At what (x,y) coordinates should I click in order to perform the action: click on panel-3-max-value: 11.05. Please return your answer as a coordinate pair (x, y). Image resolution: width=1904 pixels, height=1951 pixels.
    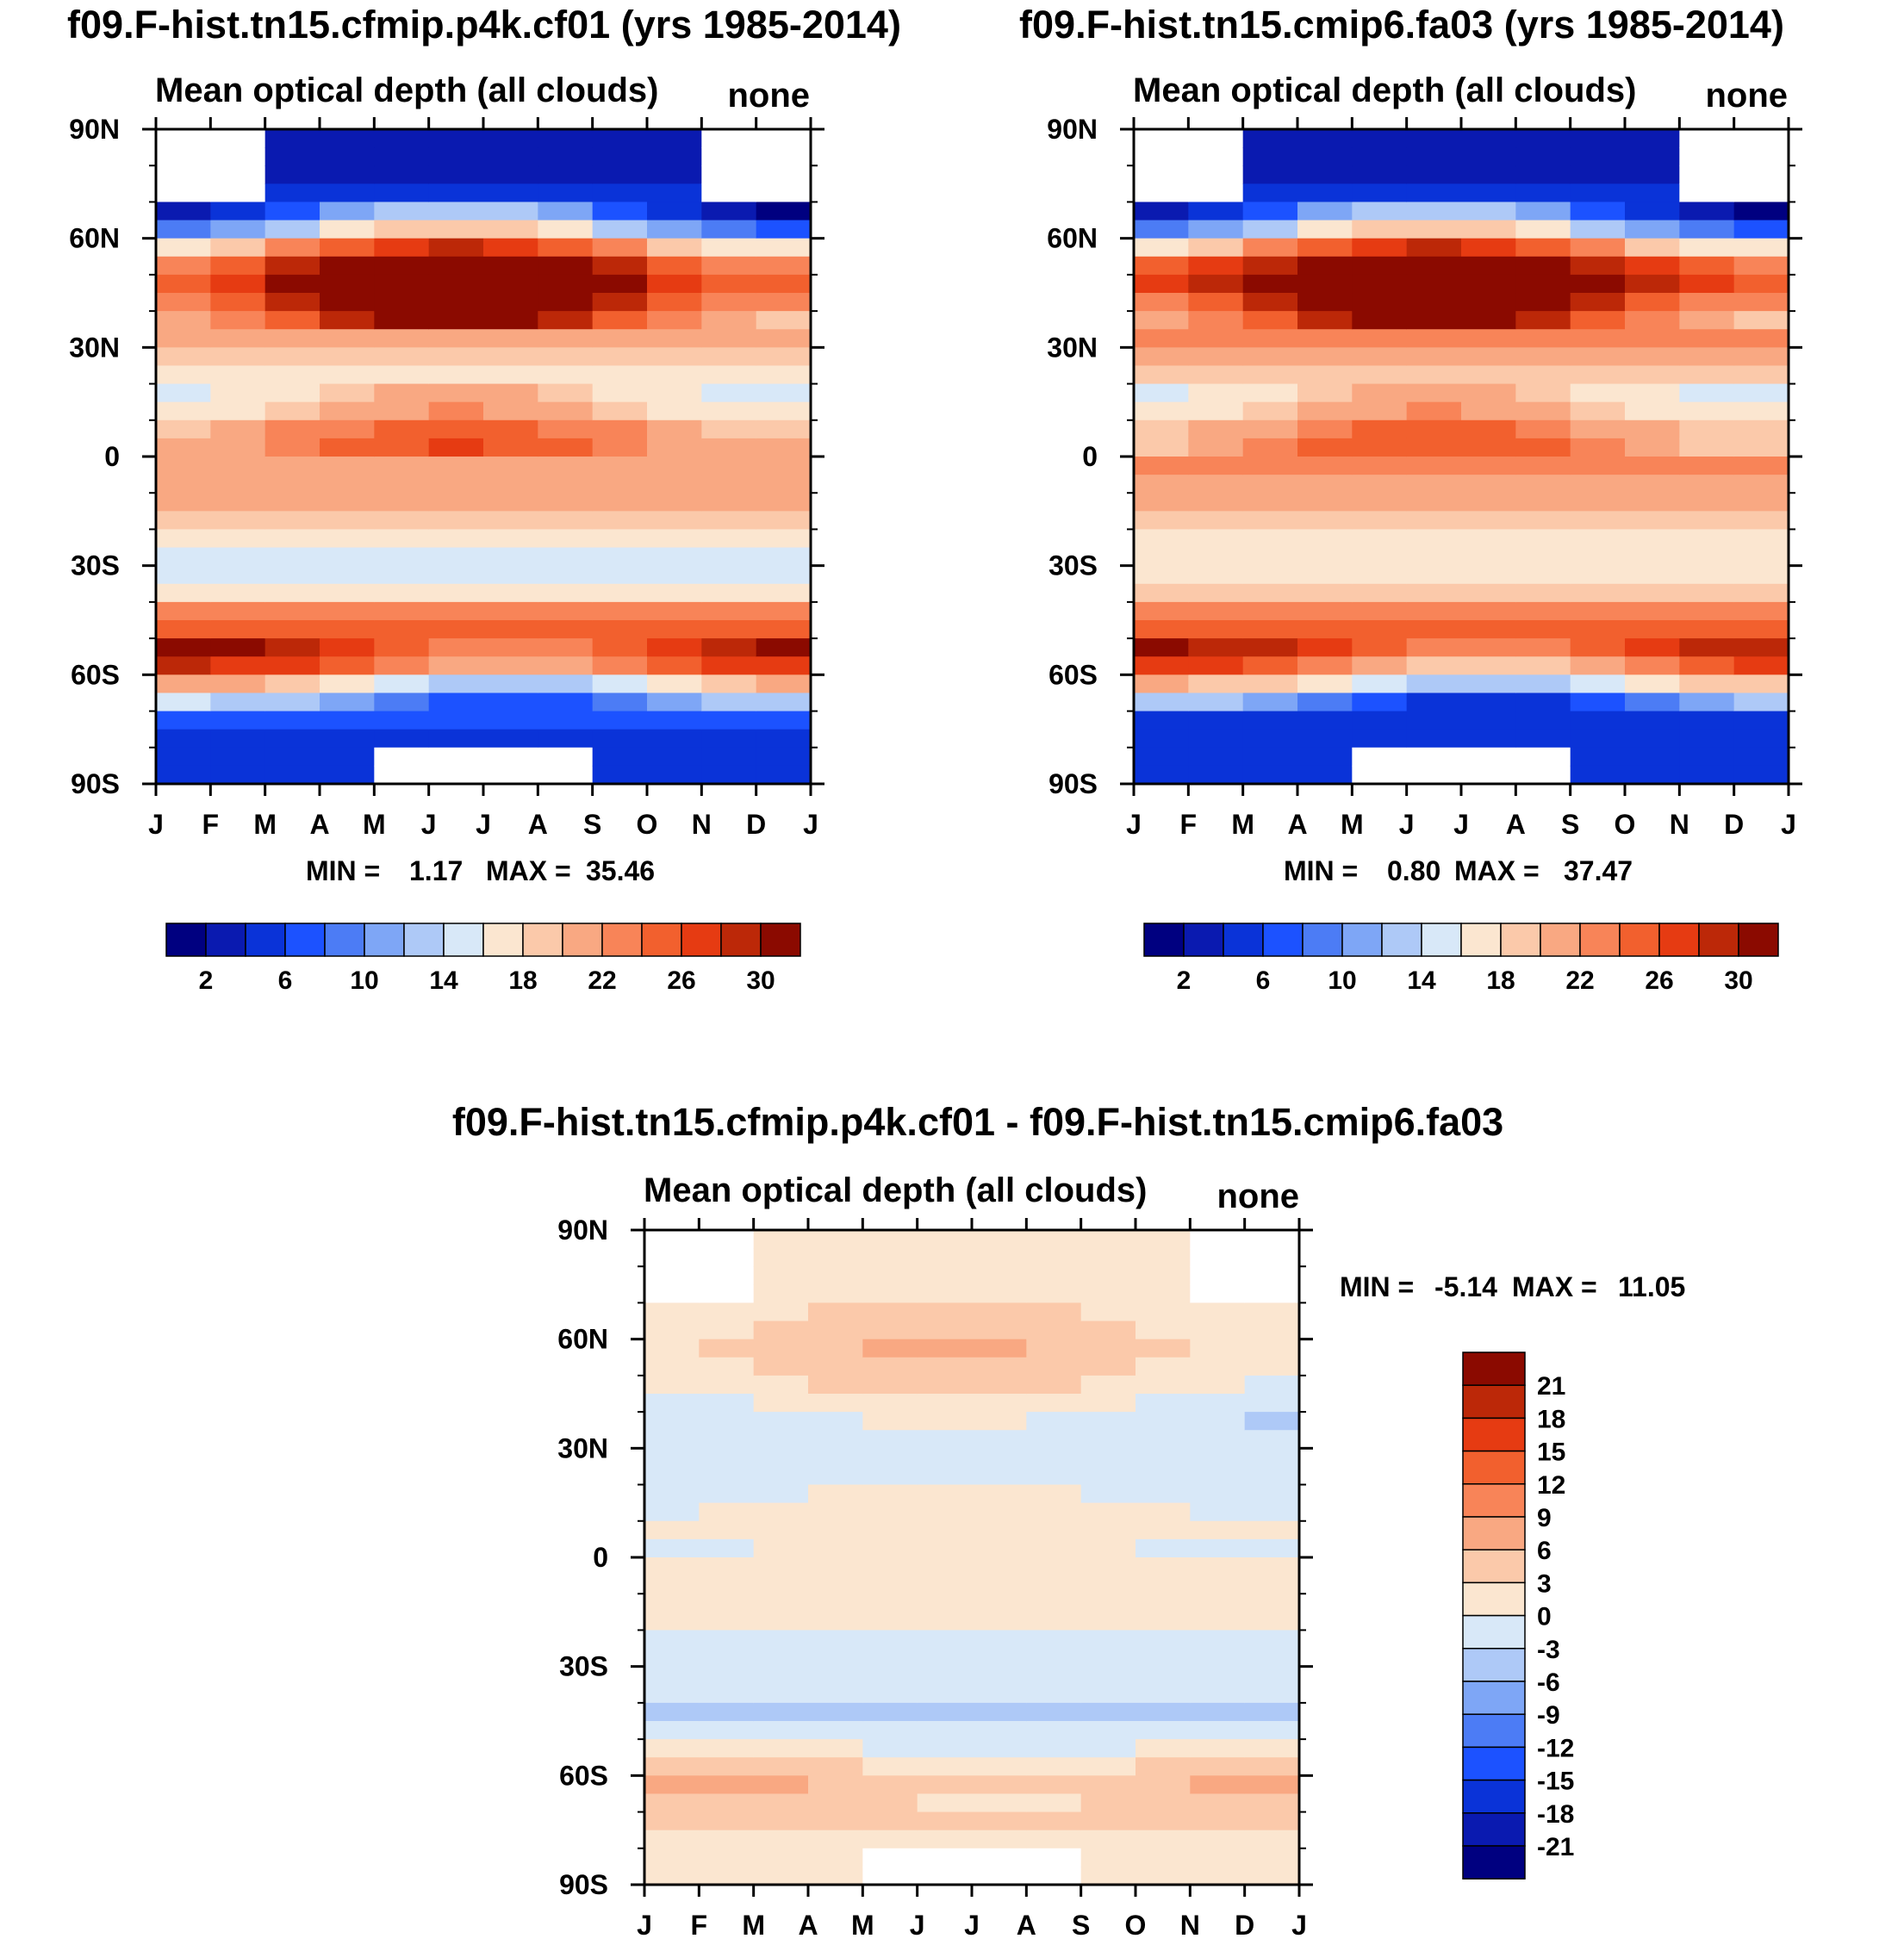
    Looking at the image, I should click on (1652, 1286).